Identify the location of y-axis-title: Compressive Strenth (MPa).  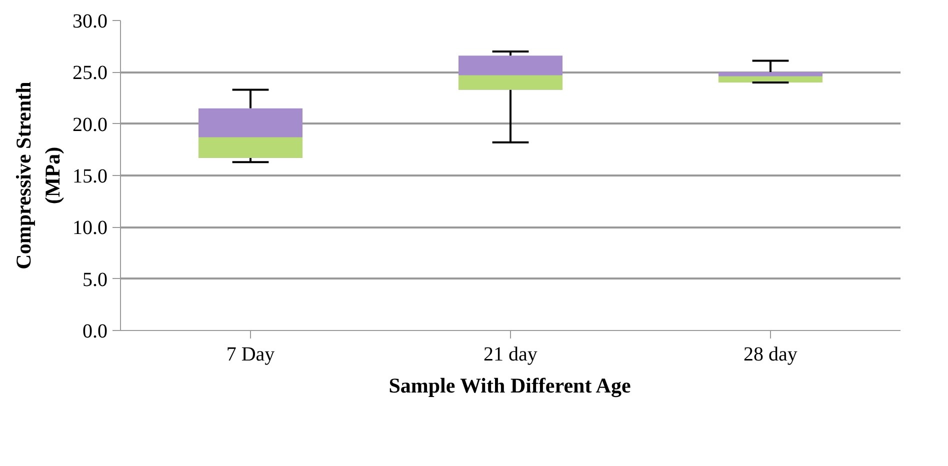
(38, 175).